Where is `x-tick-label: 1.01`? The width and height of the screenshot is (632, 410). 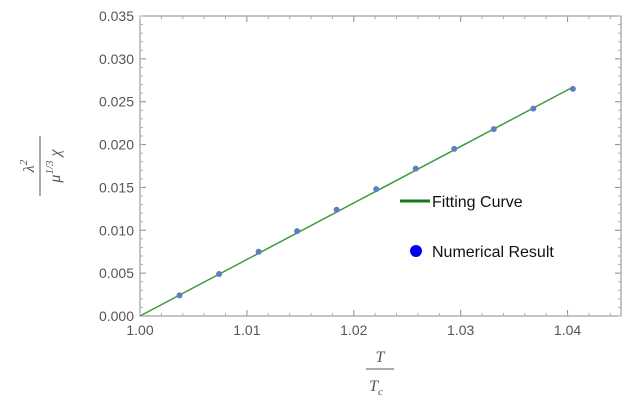 x-tick-label: 1.01 is located at coordinates (246, 330).